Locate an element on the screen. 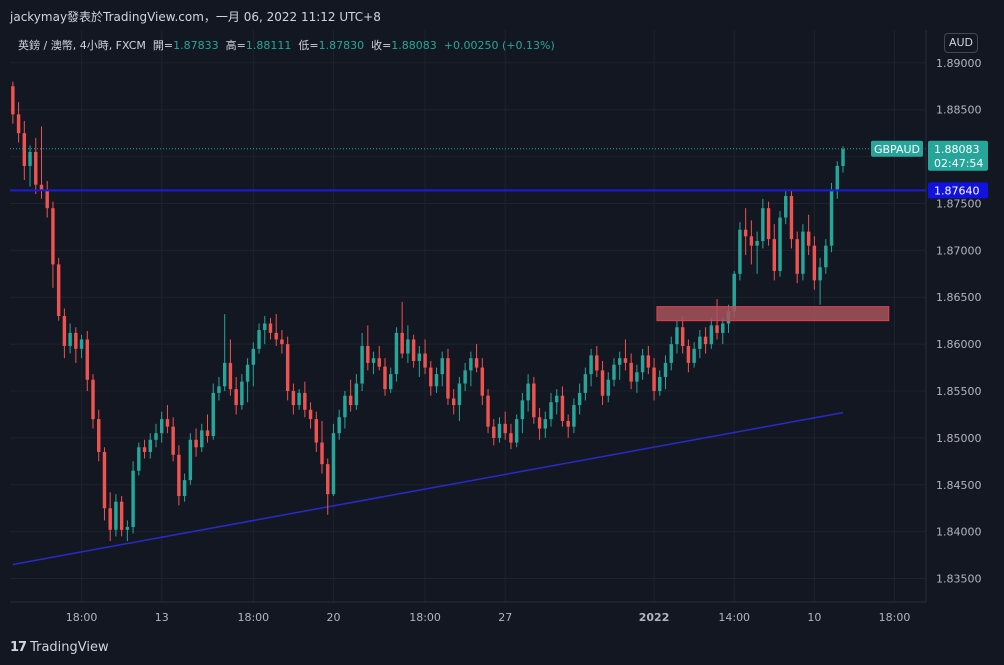  x-tick-label: 13 is located at coordinates (162, 617).